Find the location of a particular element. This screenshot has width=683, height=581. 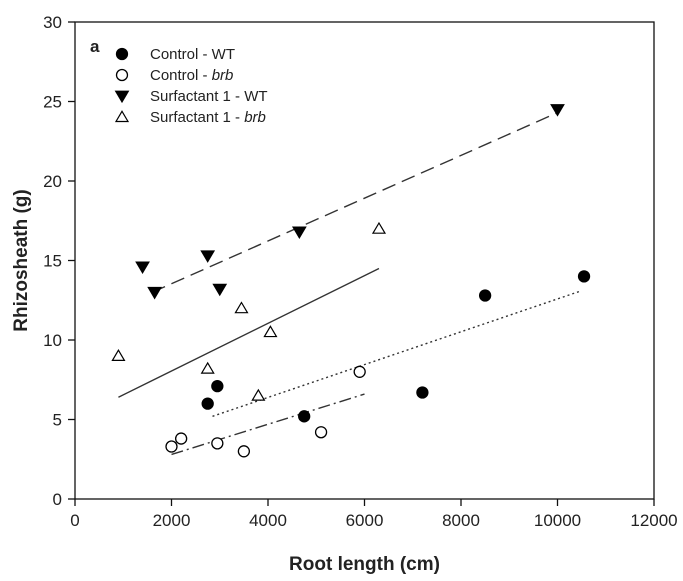

legend-label: Control - brb is located at coordinates (191, 75).